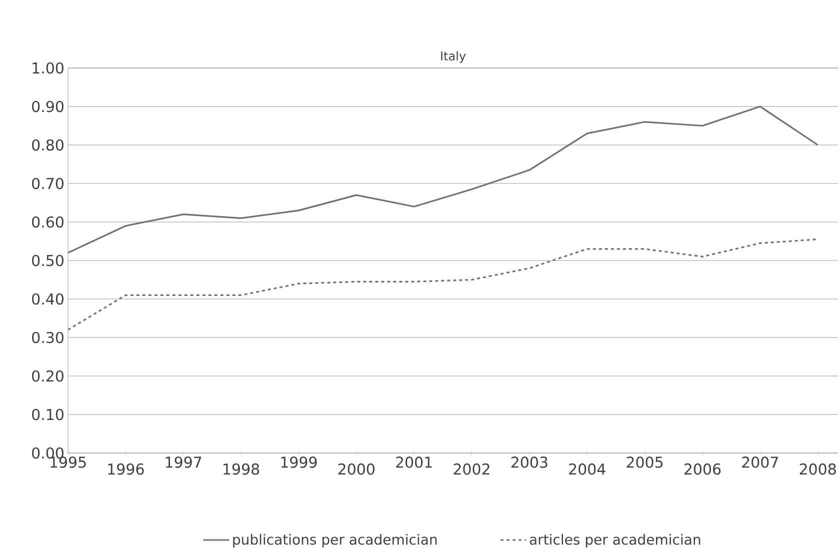  I want to click on y-tick-label: 0.80, so click(48, 145).